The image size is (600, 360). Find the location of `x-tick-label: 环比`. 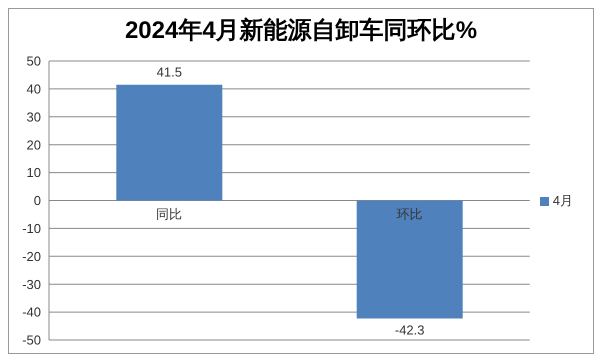

x-tick-label: 环比 is located at coordinates (409, 214).